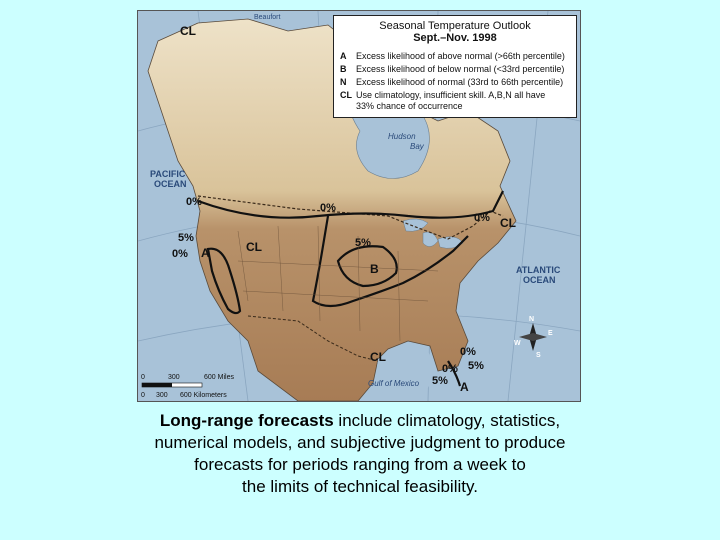 This screenshot has width=720, height=540. Describe the element at coordinates (363, 243) in the screenshot. I see `pct-central-5: 5%` at that location.